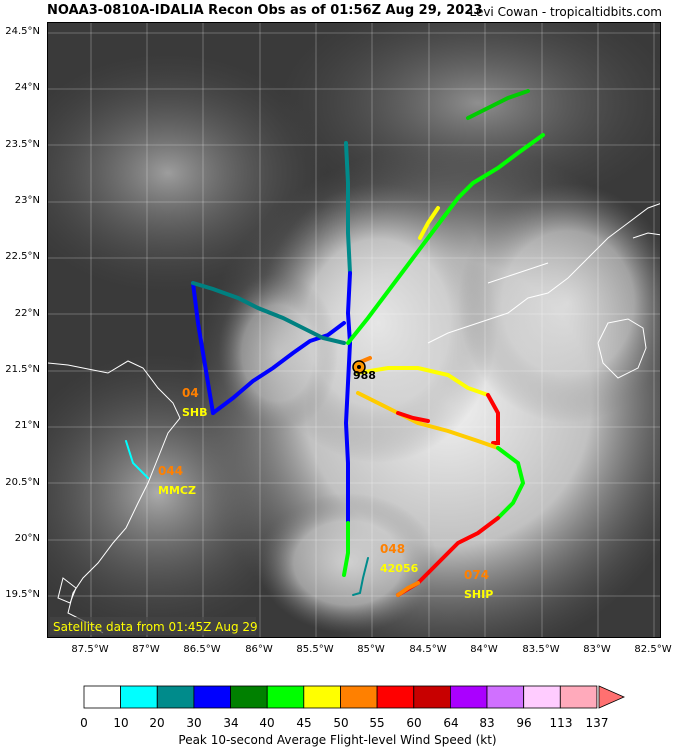  I want to click on lat-label: 22°N, so click(27, 313).